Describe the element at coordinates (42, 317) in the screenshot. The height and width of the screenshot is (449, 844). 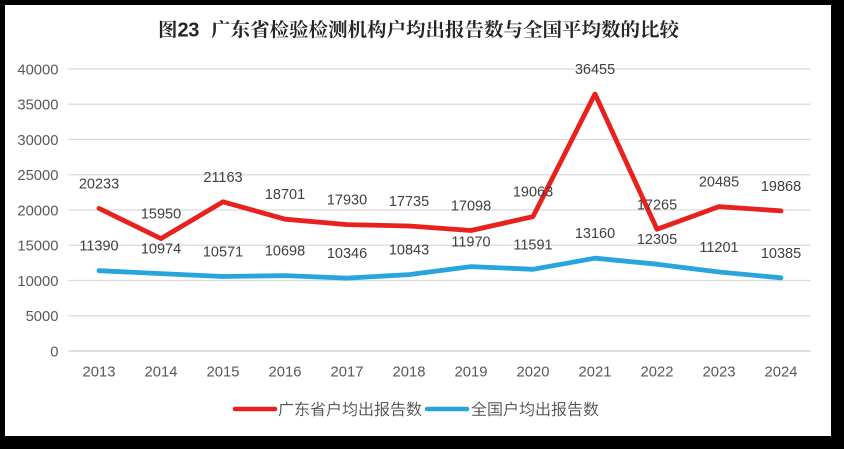
I see `svg-text: 5000` at that location.